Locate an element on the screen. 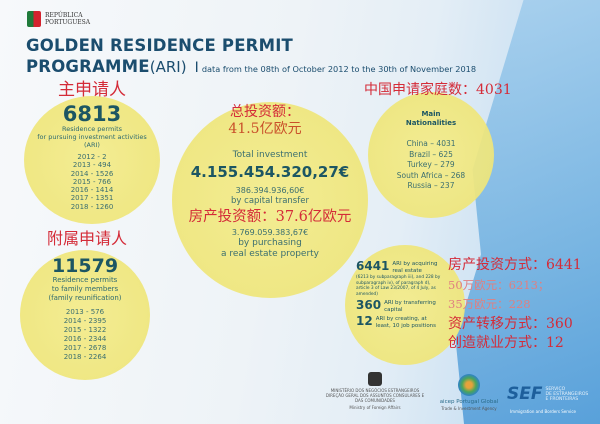 The image size is (600, 424). nationalities-title: Main is located at coordinates (431, 114).